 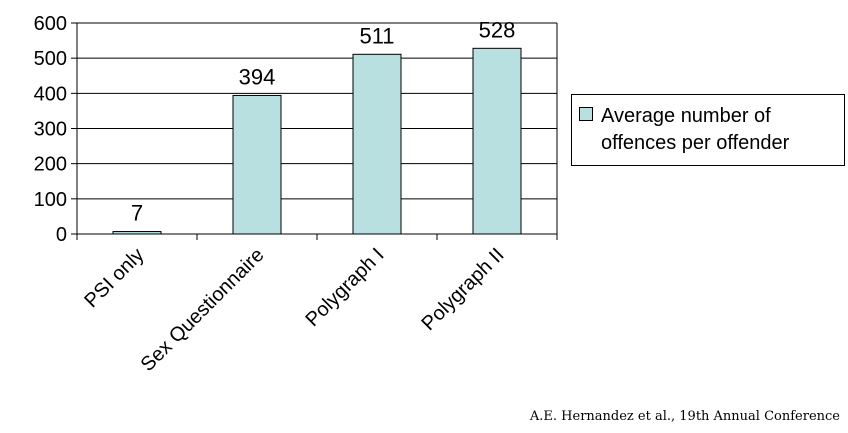 I want to click on y-tick-label: 600, so click(x=50, y=24).